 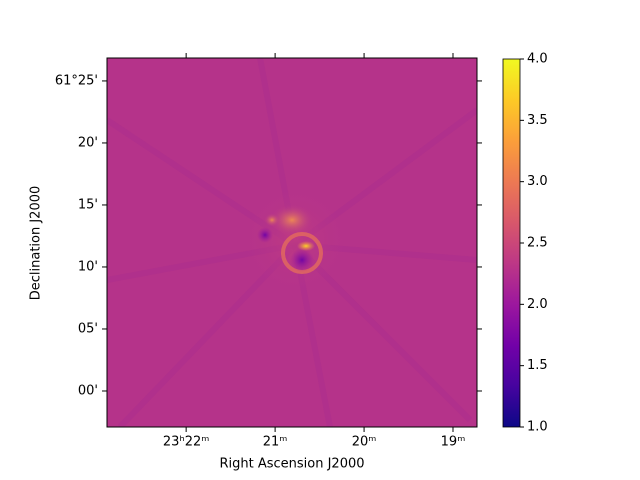 What do you see at coordinates (537, 181) in the screenshot?
I see `colorbar-tick-label: 3.0` at bounding box center [537, 181].